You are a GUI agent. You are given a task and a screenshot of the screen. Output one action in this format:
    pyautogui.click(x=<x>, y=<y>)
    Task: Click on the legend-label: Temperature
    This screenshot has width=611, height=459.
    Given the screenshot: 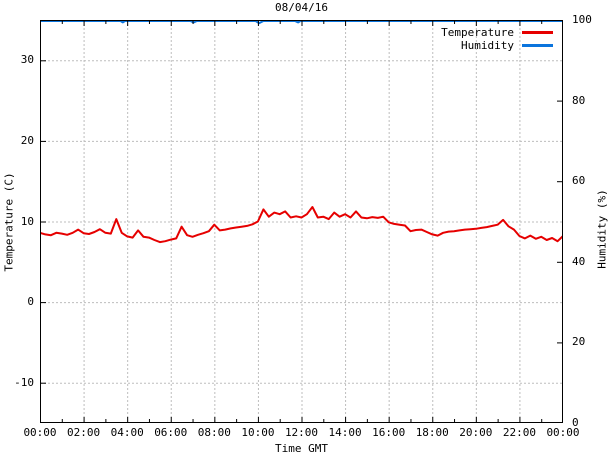 What is the action you would take?
    pyautogui.click(x=477, y=32)
    